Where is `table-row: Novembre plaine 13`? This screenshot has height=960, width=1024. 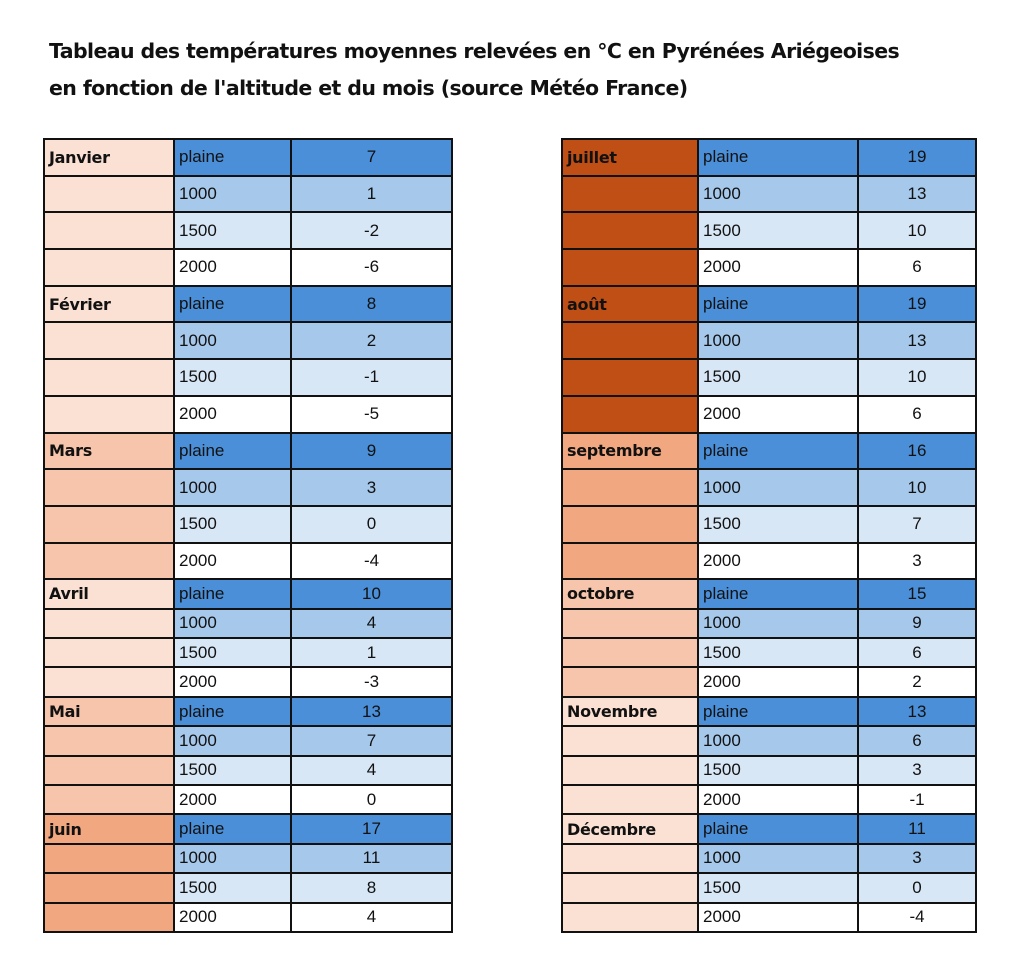 table-row: Novembre plaine 13 is located at coordinates (769, 711).